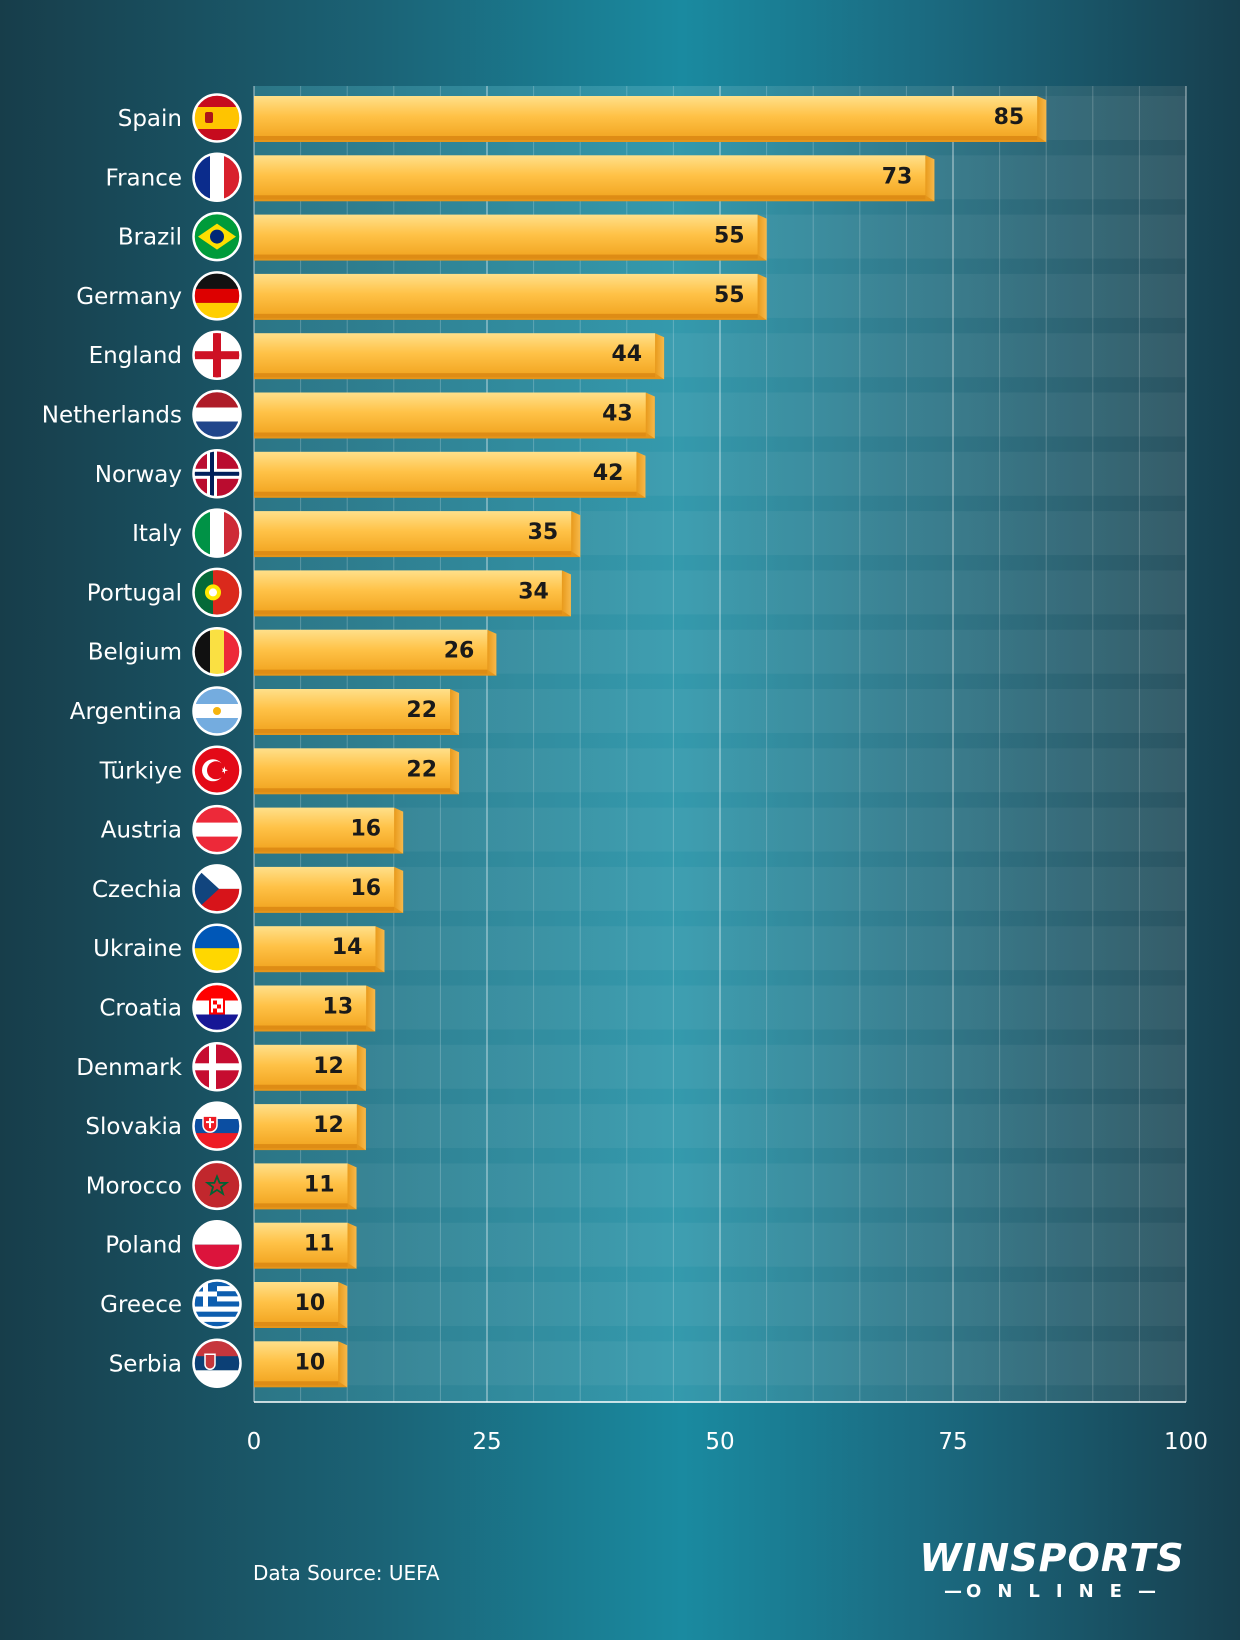 This screenshot has width=1240, height=1640. What do you see at coordinates (141, 831) in the screenshot?
I see `category-label: Austria` at bounding box center [141, 831].